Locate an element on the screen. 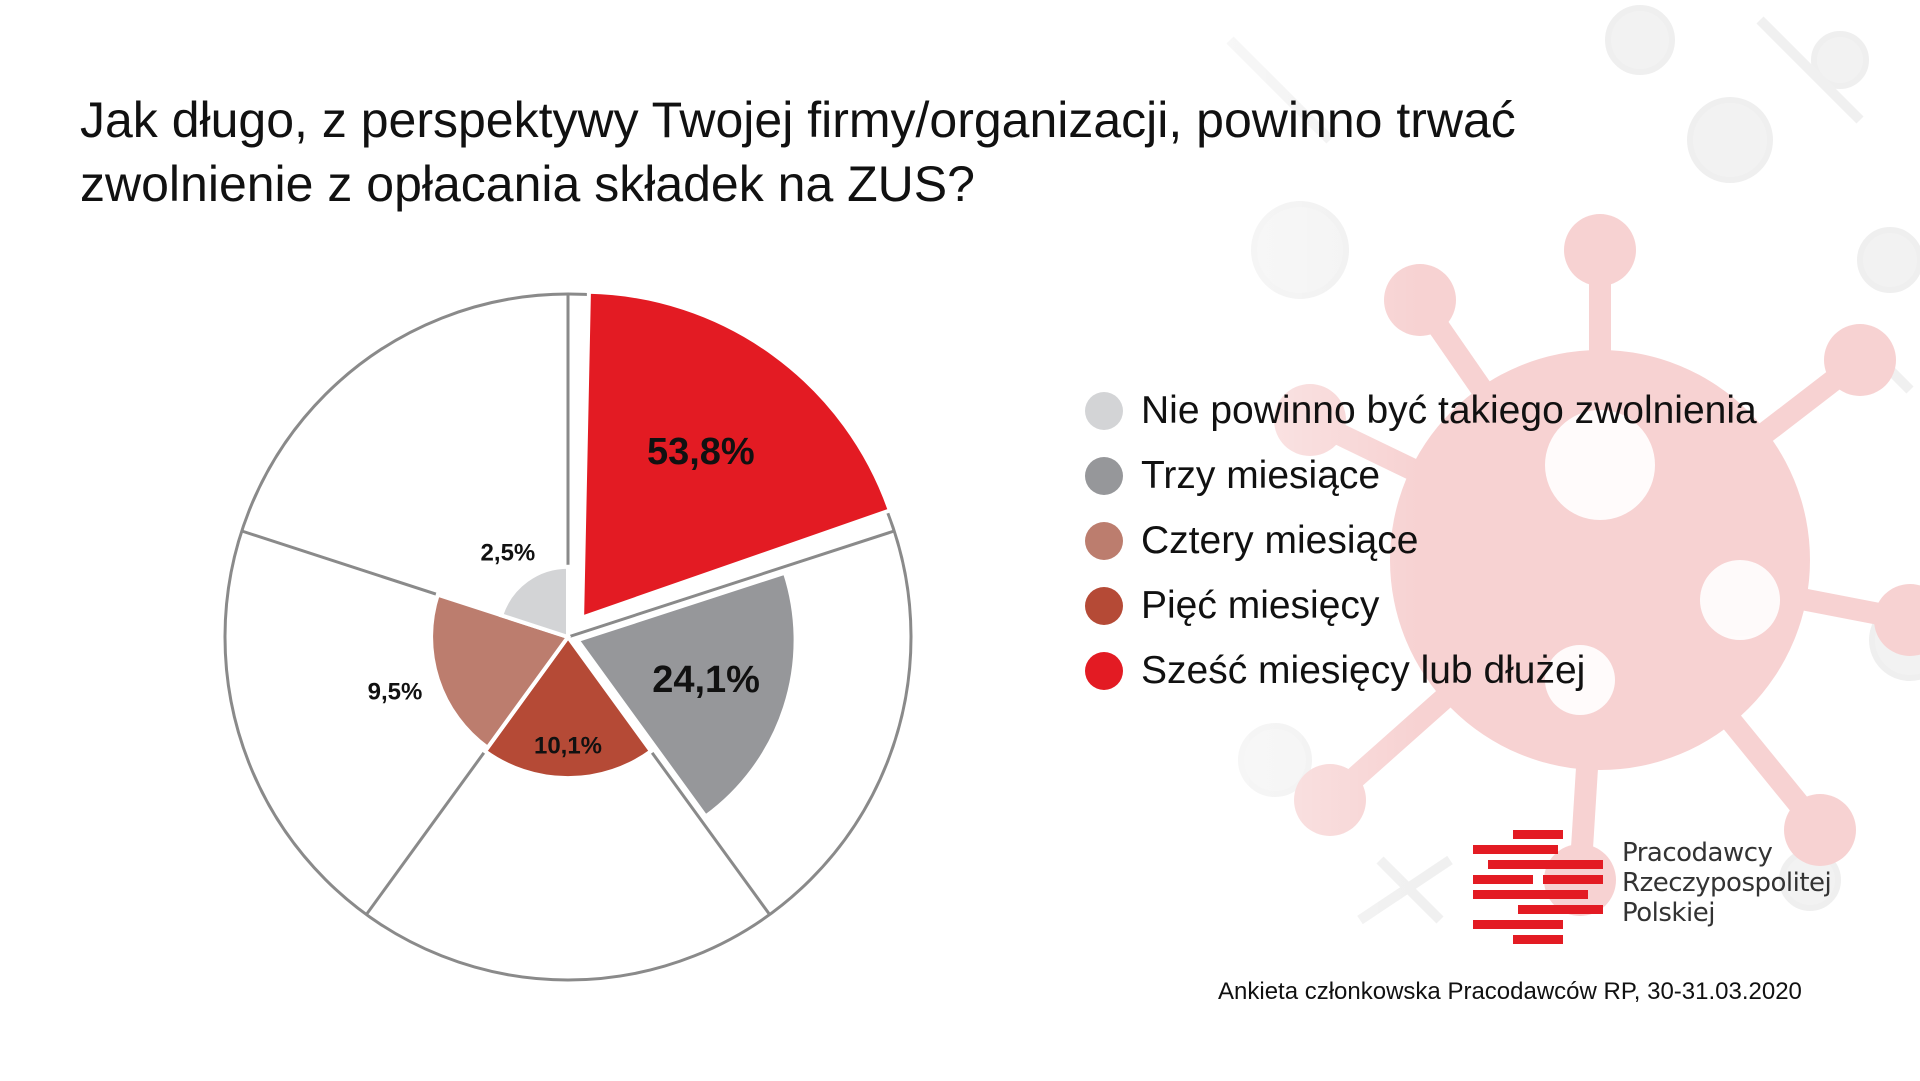 This screenshot has width=1920, height=1081. legend-label: Trzy miesiące is located at coordinates (1261, 475).